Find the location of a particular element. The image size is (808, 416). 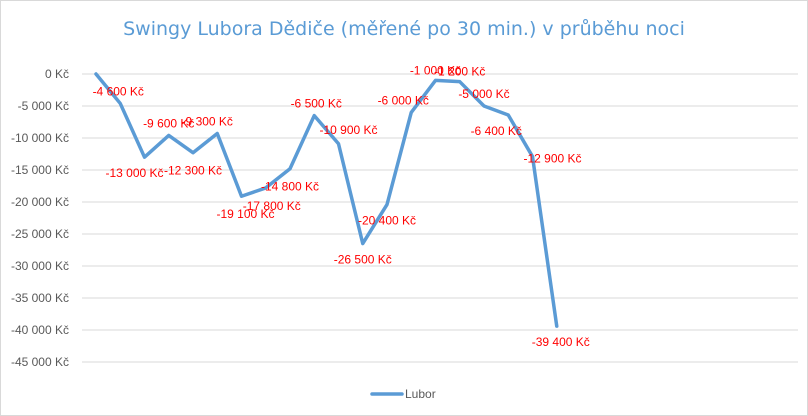

y-tick-label: -10 000 Kč is located at coordinates (40, 138).